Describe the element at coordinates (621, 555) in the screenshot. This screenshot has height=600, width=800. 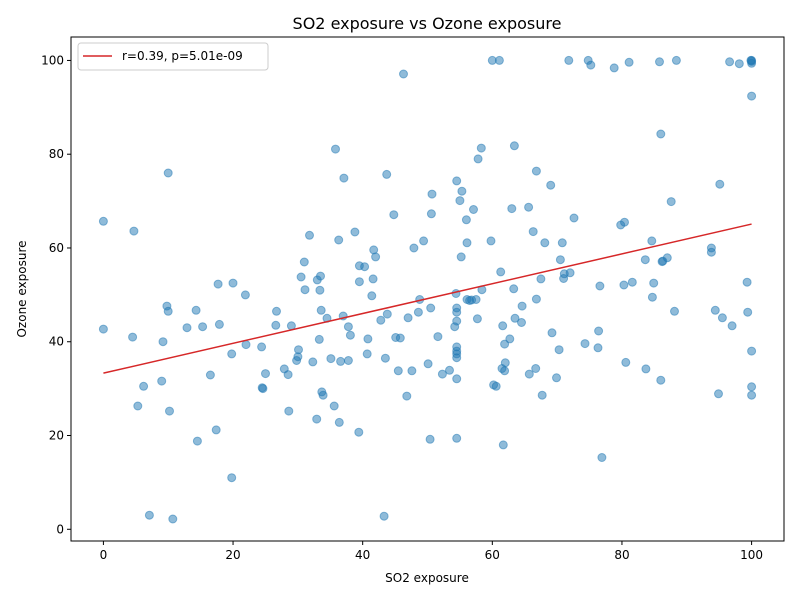
I see `x-tick-label-80: 80` at that location.